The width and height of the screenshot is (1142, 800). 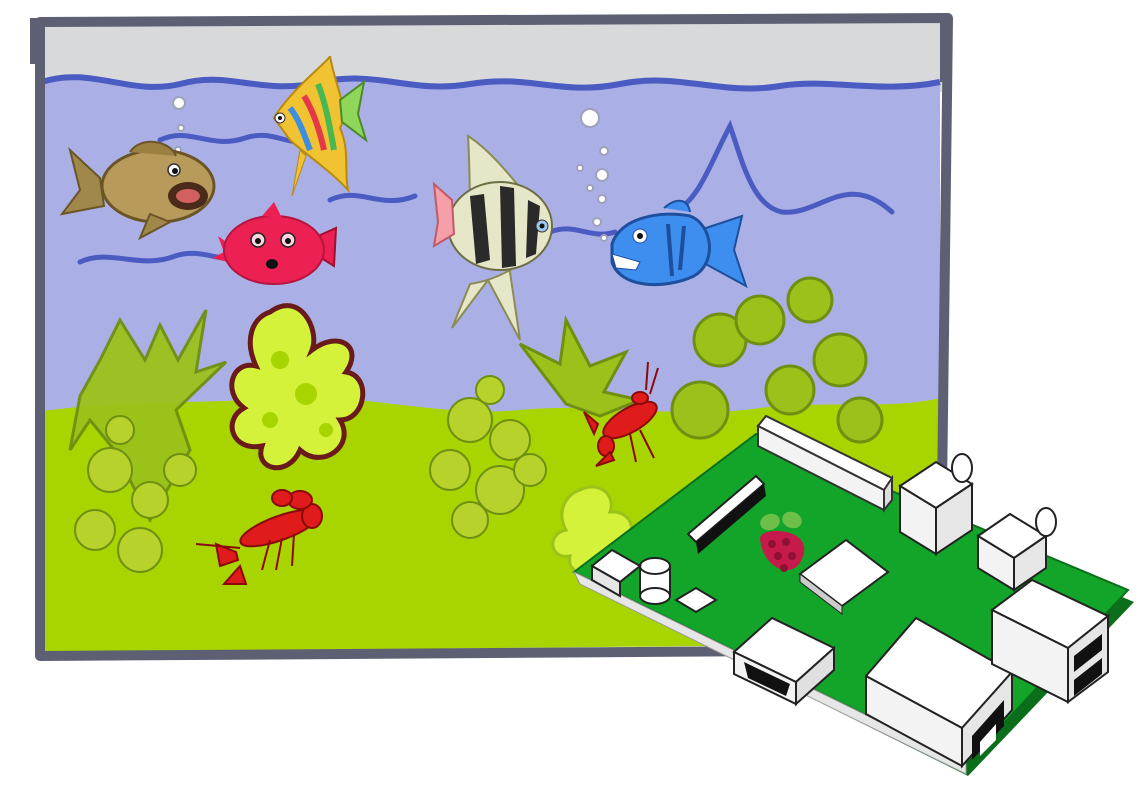 What do you see at coordinates (495, 57) in the screenshot?
I see `tank-air-gap` at bounding box center [495, 57].